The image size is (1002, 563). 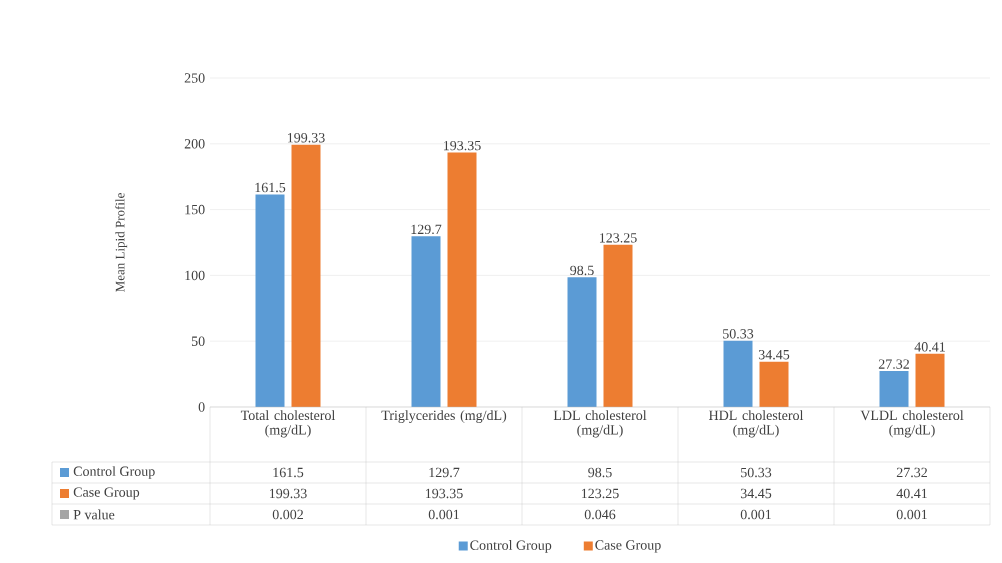 I want to click on data-label: 193.35, so click(x=444, y=493).